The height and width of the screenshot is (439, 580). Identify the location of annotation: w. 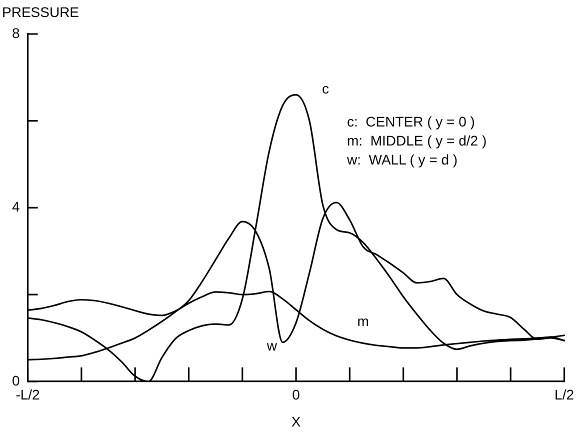
(272, 346).